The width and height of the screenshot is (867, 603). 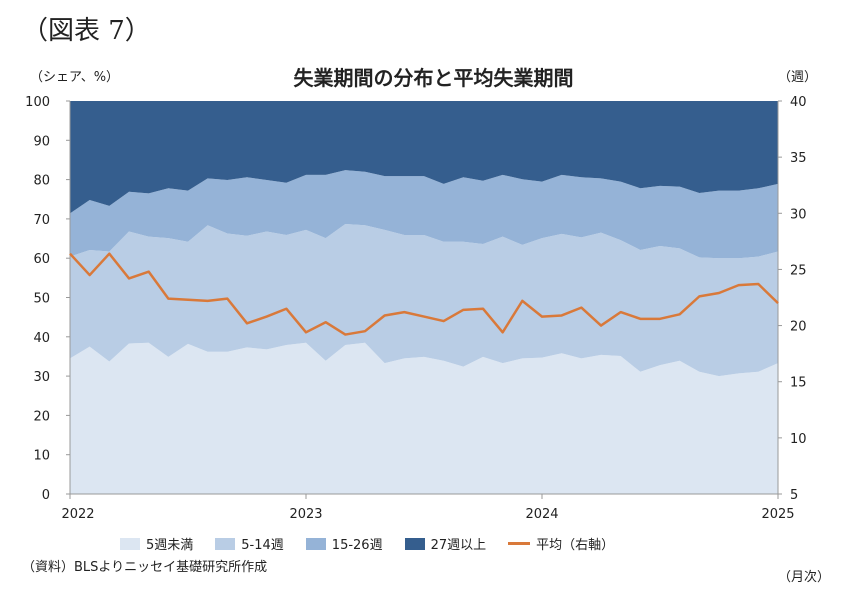 What do you see at coordinates (77, 514) in the screenshot?
I see `x-tick-label: 2022` at bounding box center [77, 514].